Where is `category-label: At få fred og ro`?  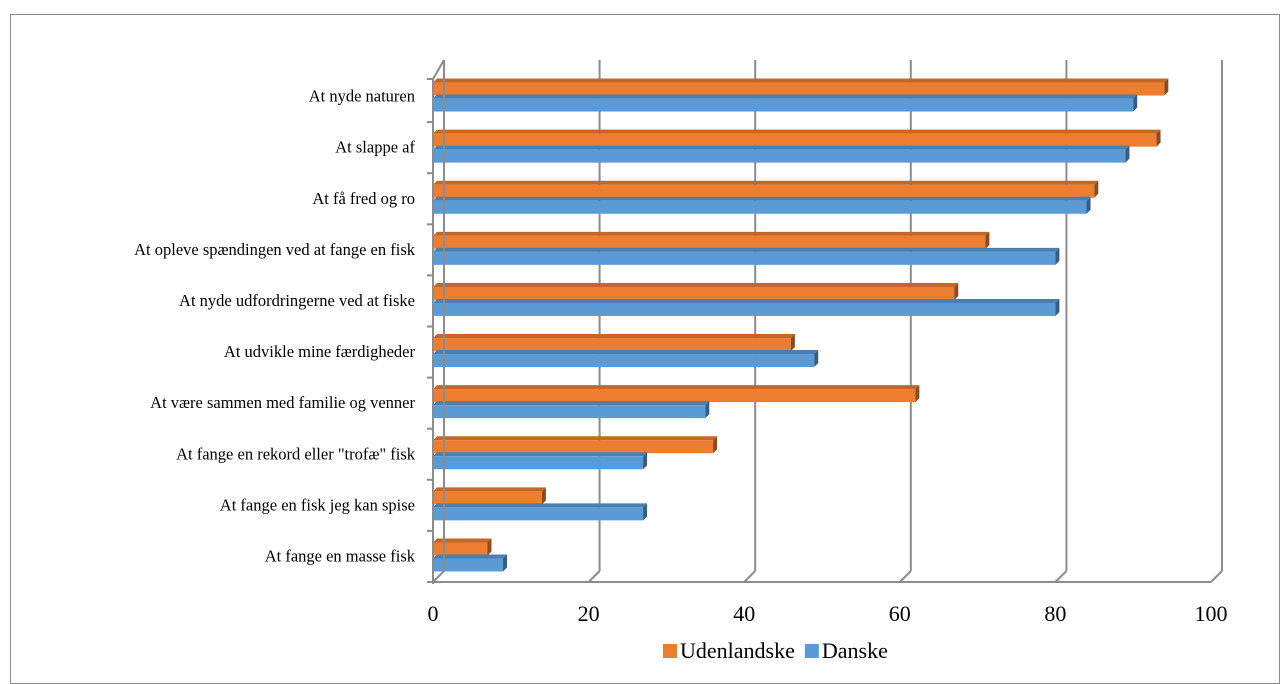 category-label: At få fred og ro is located at coordinates (363, 198).